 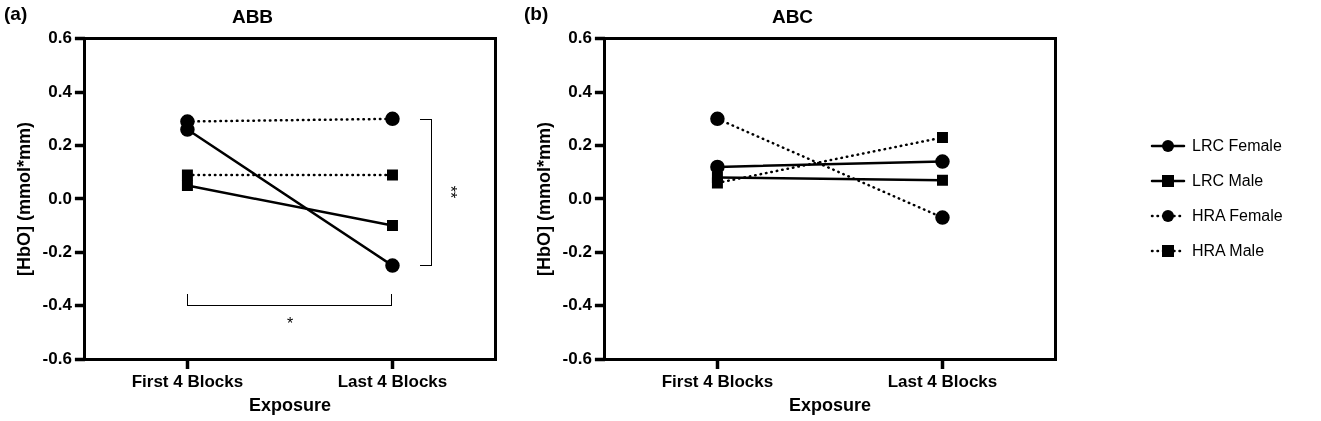 What do you see at coordinates (1237, 146) in the screenshot?
I see `legend-label: LRC Female` at bounding box center [1237, 146].